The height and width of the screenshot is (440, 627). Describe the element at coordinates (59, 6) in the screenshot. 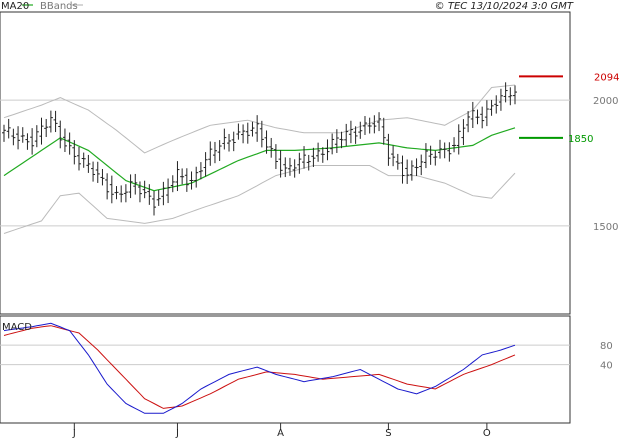

I see `bbands-legend-label: BBands` at that location.